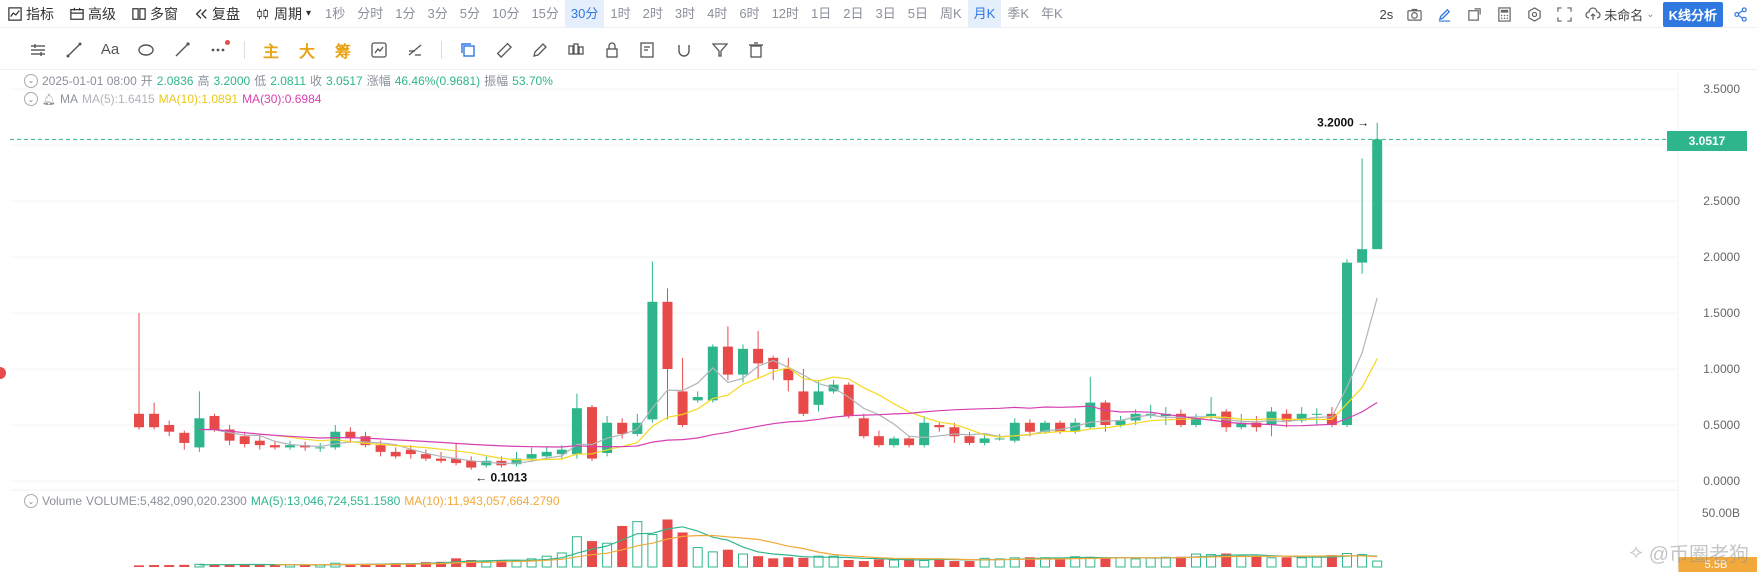  I want to click on note-edit-icon, so click(648, 50).